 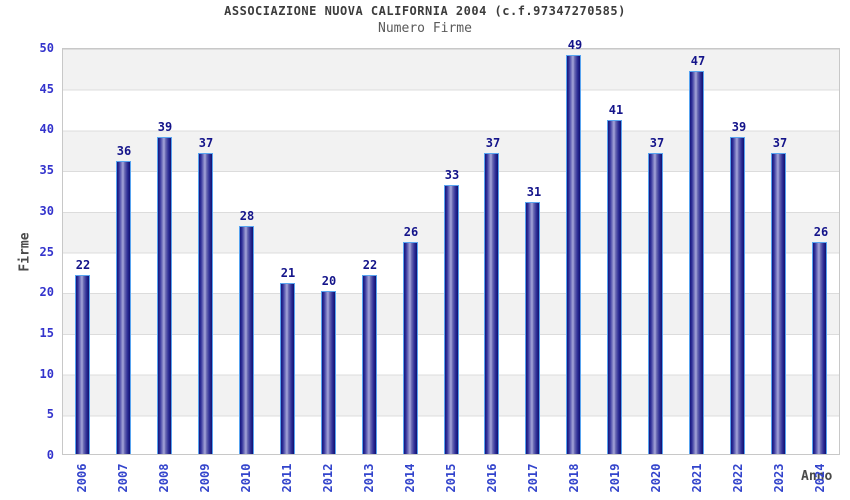 What do you see at coordinates (575, 45) in the screenshot?
I see `bar-value-label: 49` at bounding box center [575, 45].